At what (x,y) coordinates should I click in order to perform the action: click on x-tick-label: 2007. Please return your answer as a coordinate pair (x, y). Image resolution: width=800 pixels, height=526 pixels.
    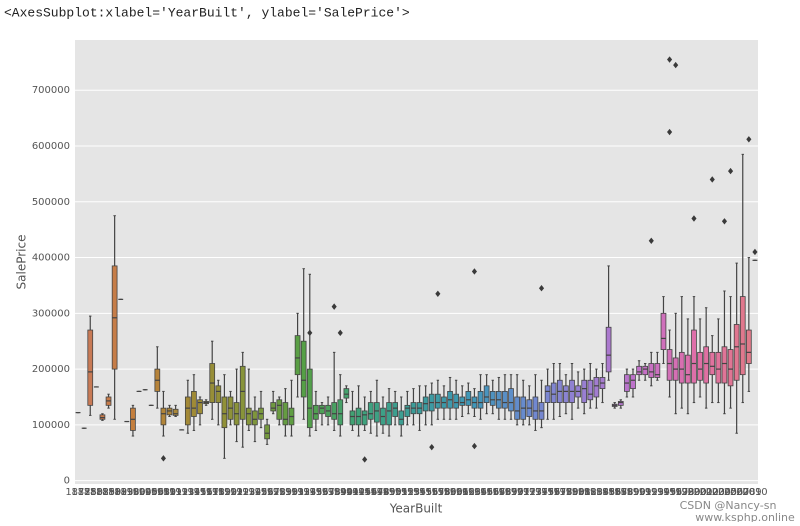
    Looking at the image, I should click on (736, 492).